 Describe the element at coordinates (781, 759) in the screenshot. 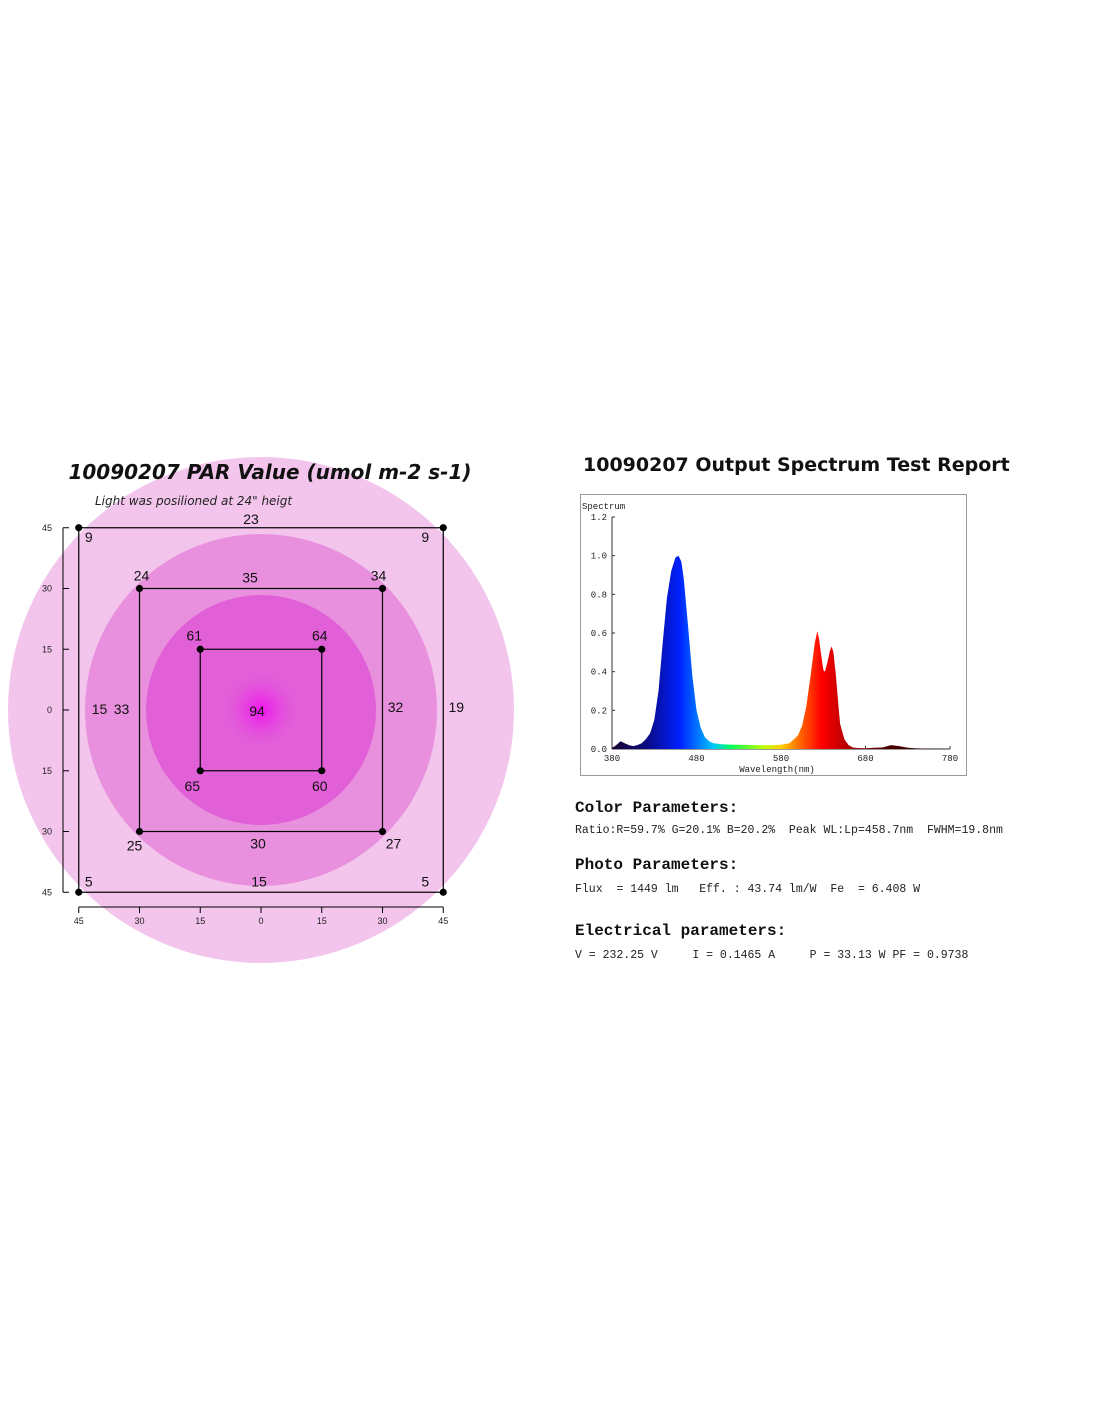

I see `spectrum-x-tick-label: 580` at that location.